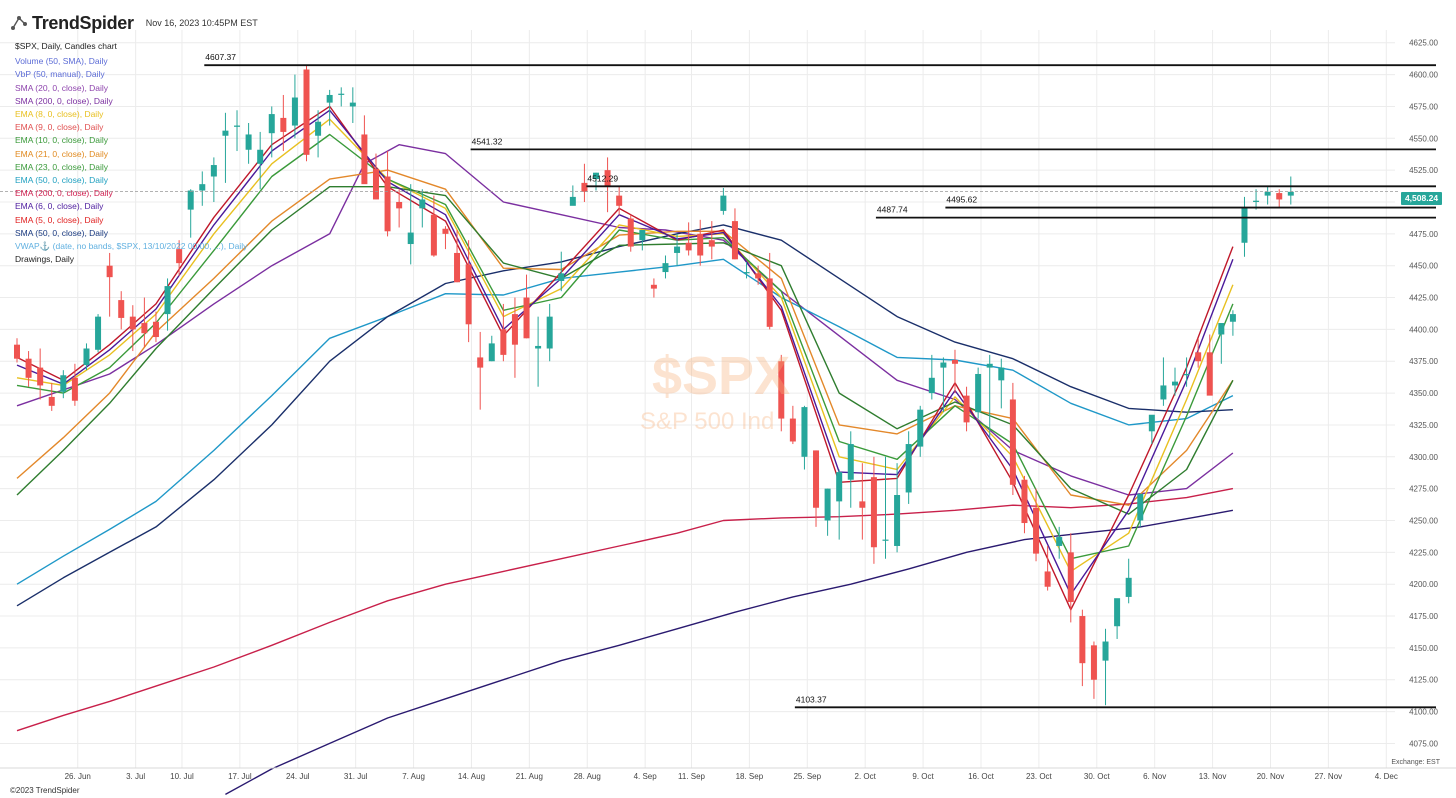 Image resolution: width=1456 pixels, height=798 pixels. I want to click on chart-title: $SPX, Daily, Candles chart, so click(66, 46).